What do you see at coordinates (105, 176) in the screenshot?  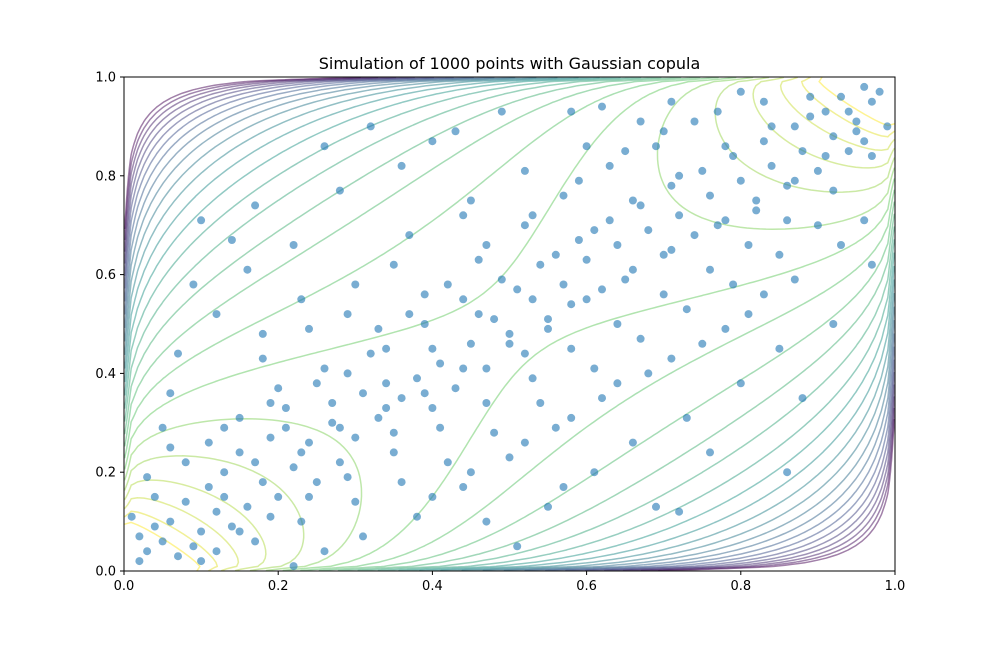 I see `y-tick-label: 0.8` at bounding box center [105, 176].